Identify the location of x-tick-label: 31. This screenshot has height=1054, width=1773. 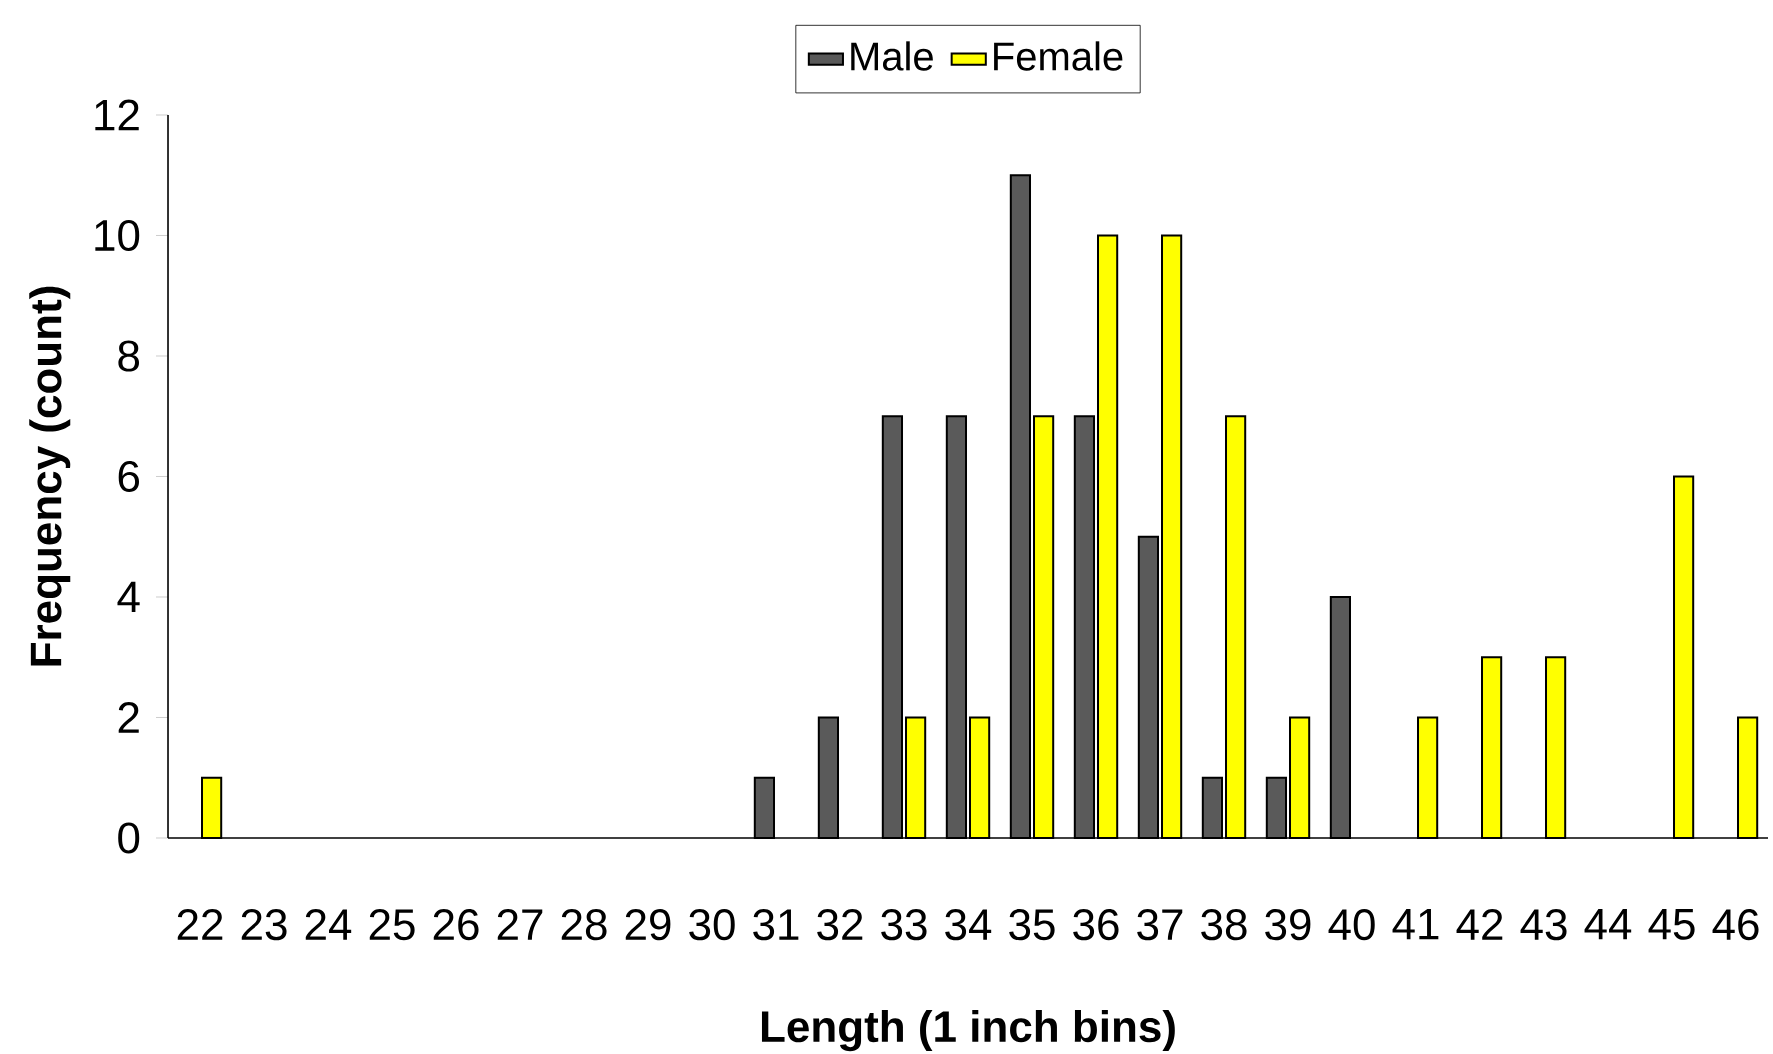
(776, 925).